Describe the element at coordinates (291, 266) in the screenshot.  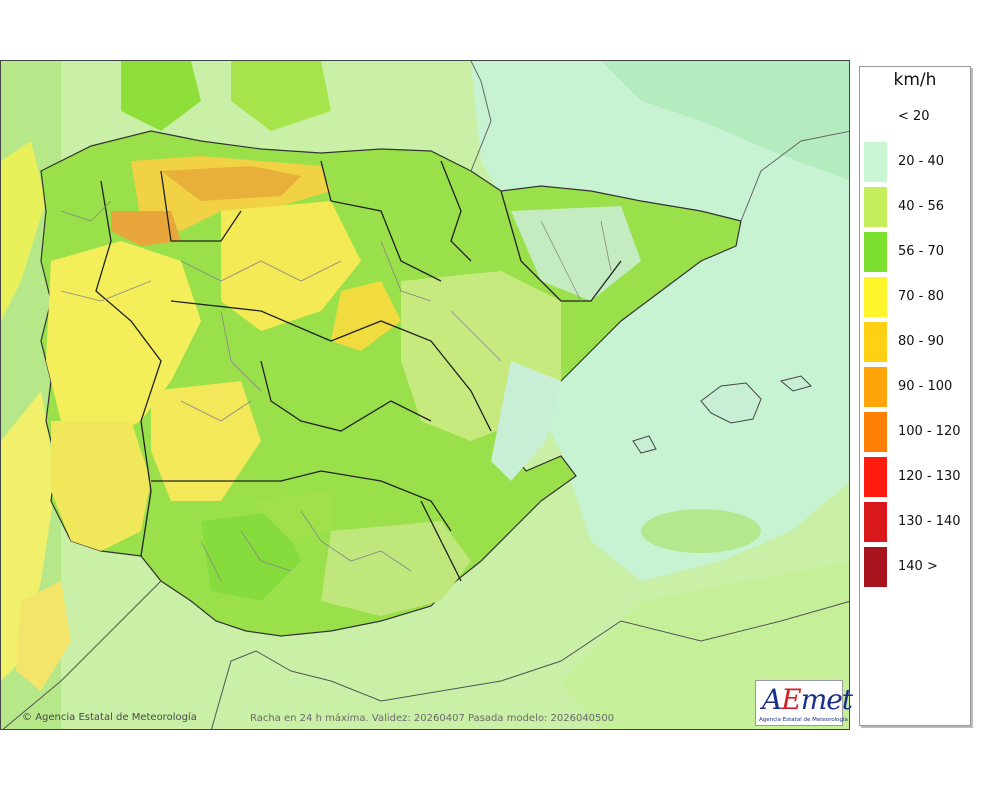
I see `castilla-leon-zone` at that location.